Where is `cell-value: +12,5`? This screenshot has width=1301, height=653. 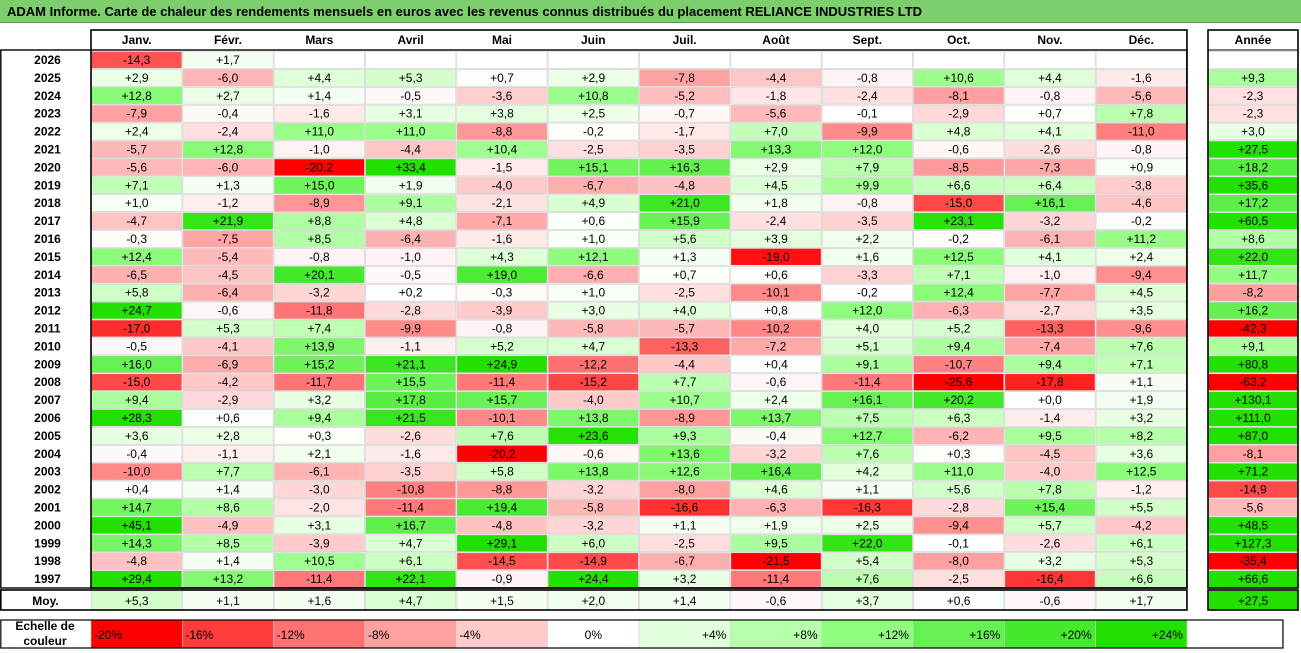
cell-value: +12,5 is located at coordinates (958, 257).